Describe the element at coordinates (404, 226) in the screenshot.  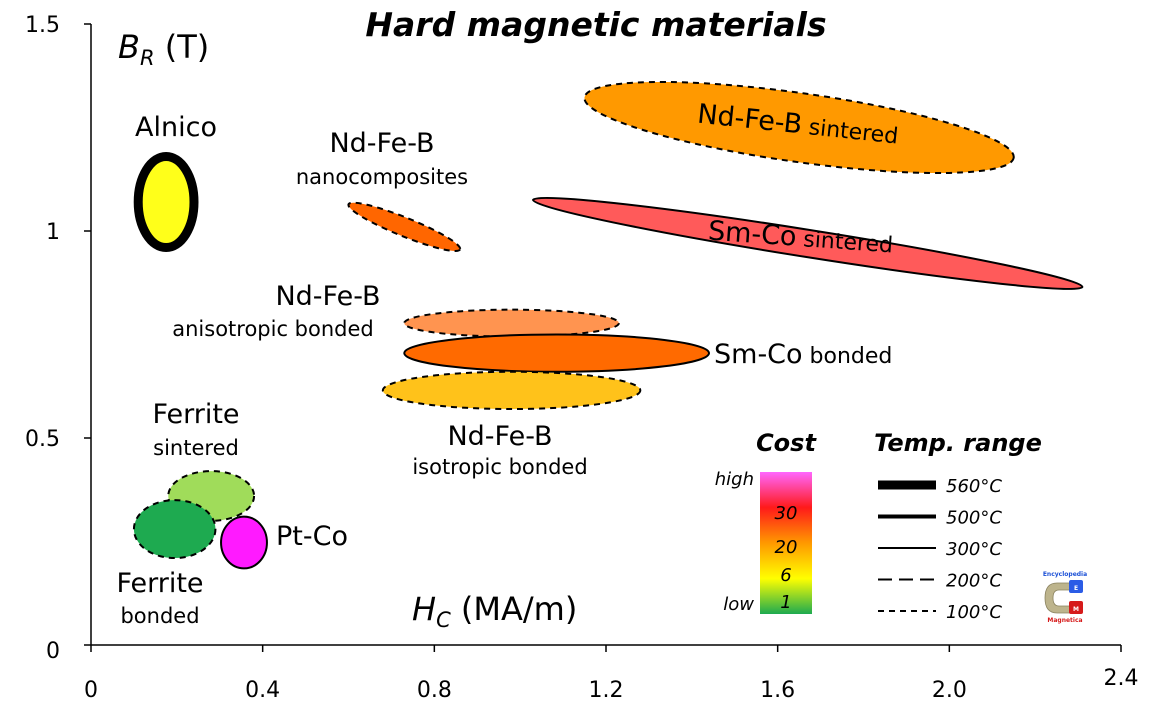
I see `nd-fe-b-nanocomposites-ellipse` at that location.